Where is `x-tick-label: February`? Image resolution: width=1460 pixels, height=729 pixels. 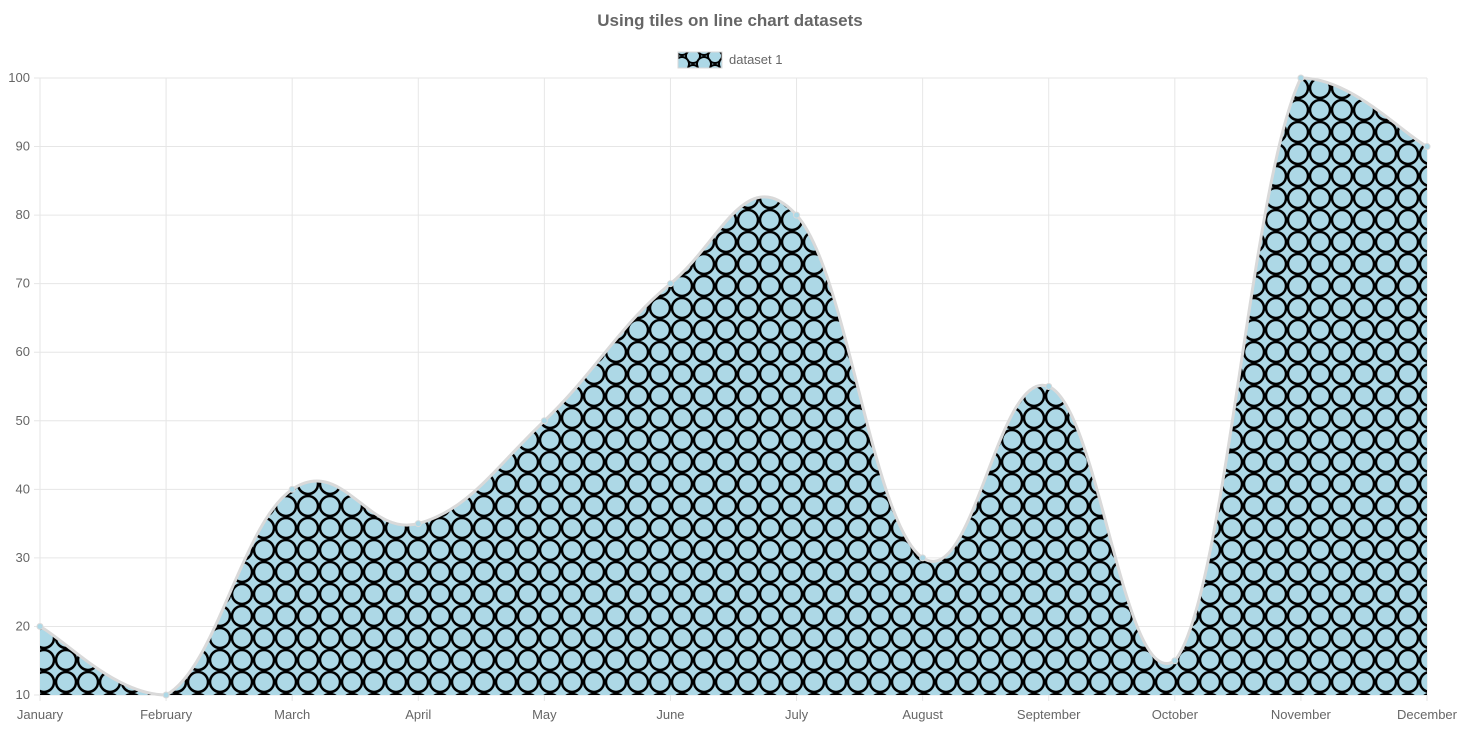
x-tick-label: February is located at coordinates (166, 714).